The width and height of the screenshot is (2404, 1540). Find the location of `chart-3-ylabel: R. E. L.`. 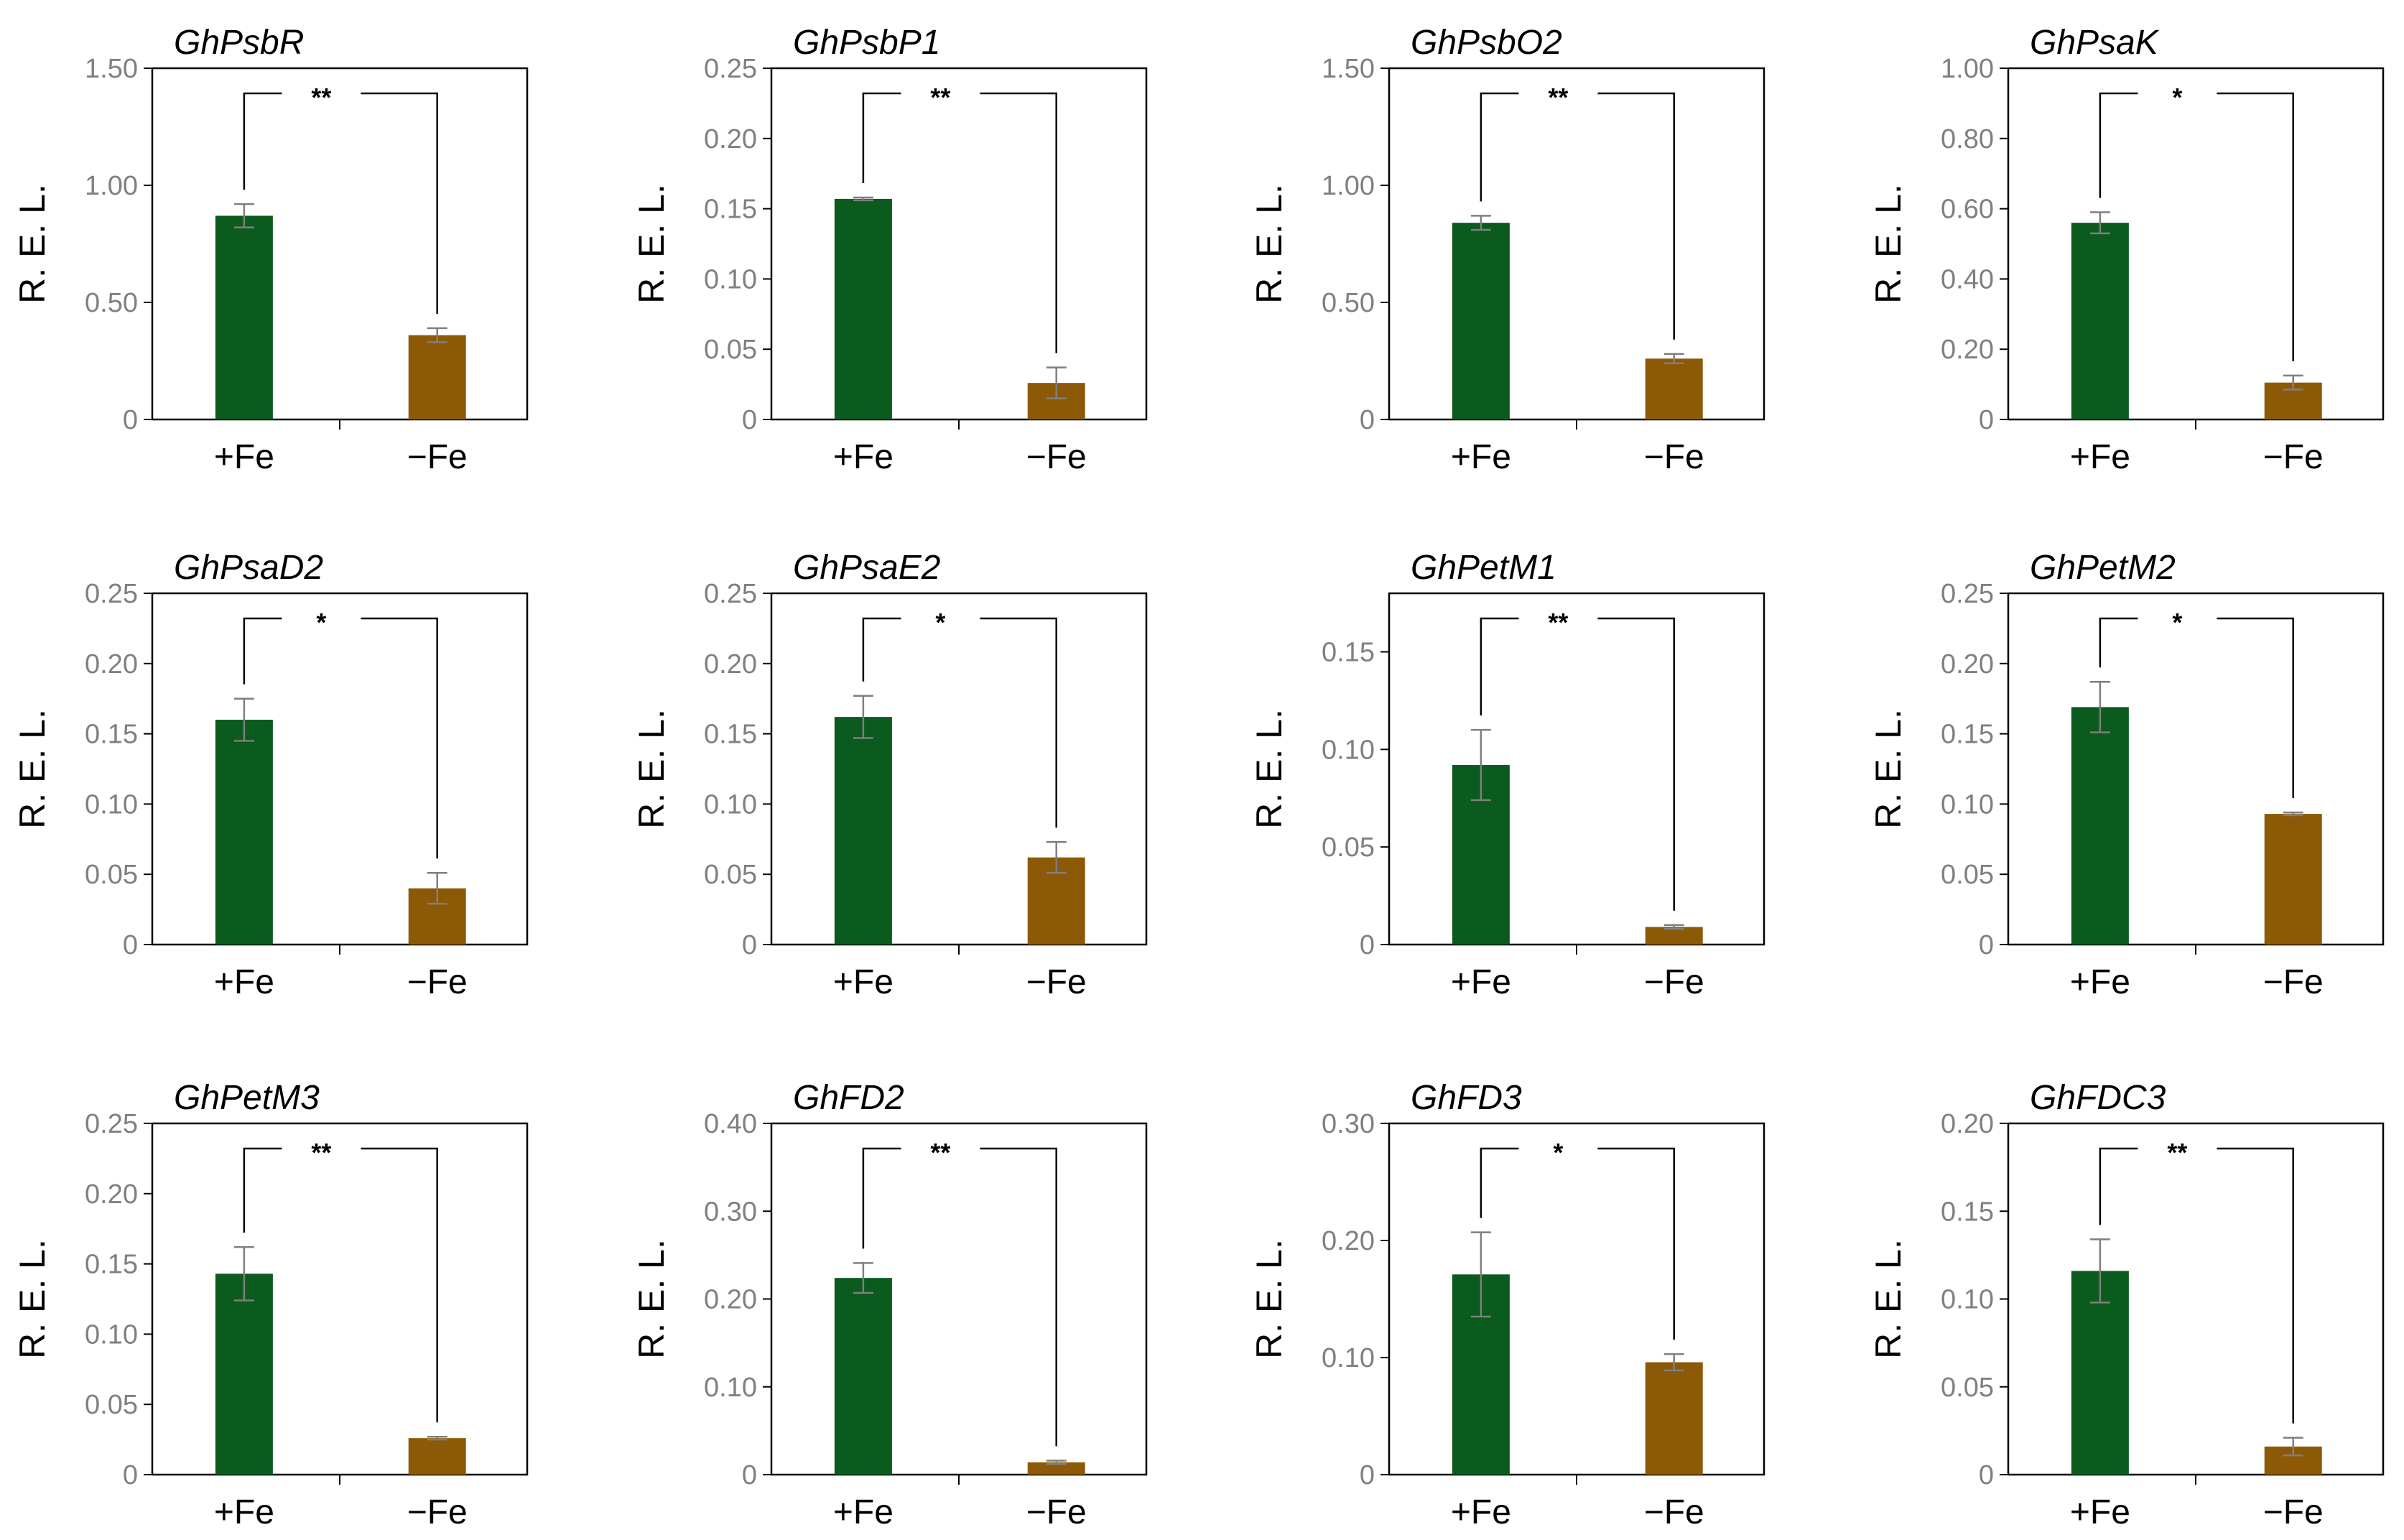

chart-3-ylabel: R. E. L. is located at coordinates (1888, 244).